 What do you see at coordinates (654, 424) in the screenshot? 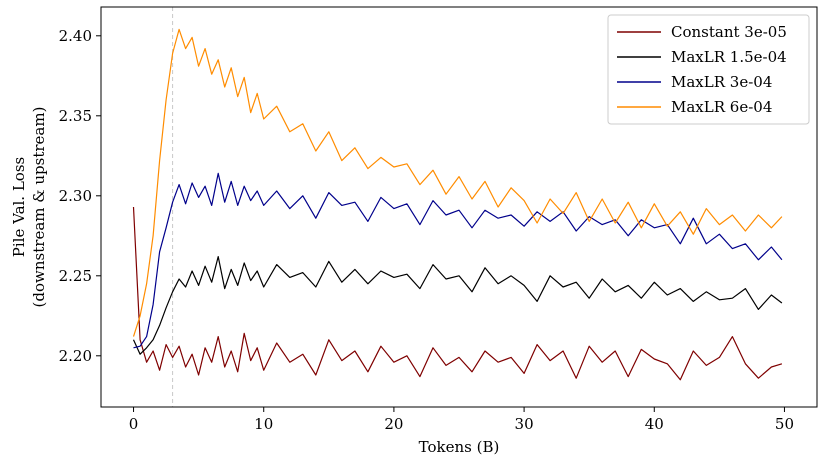
I see `x-tick-label: 40` at bounding box center [654, 424].